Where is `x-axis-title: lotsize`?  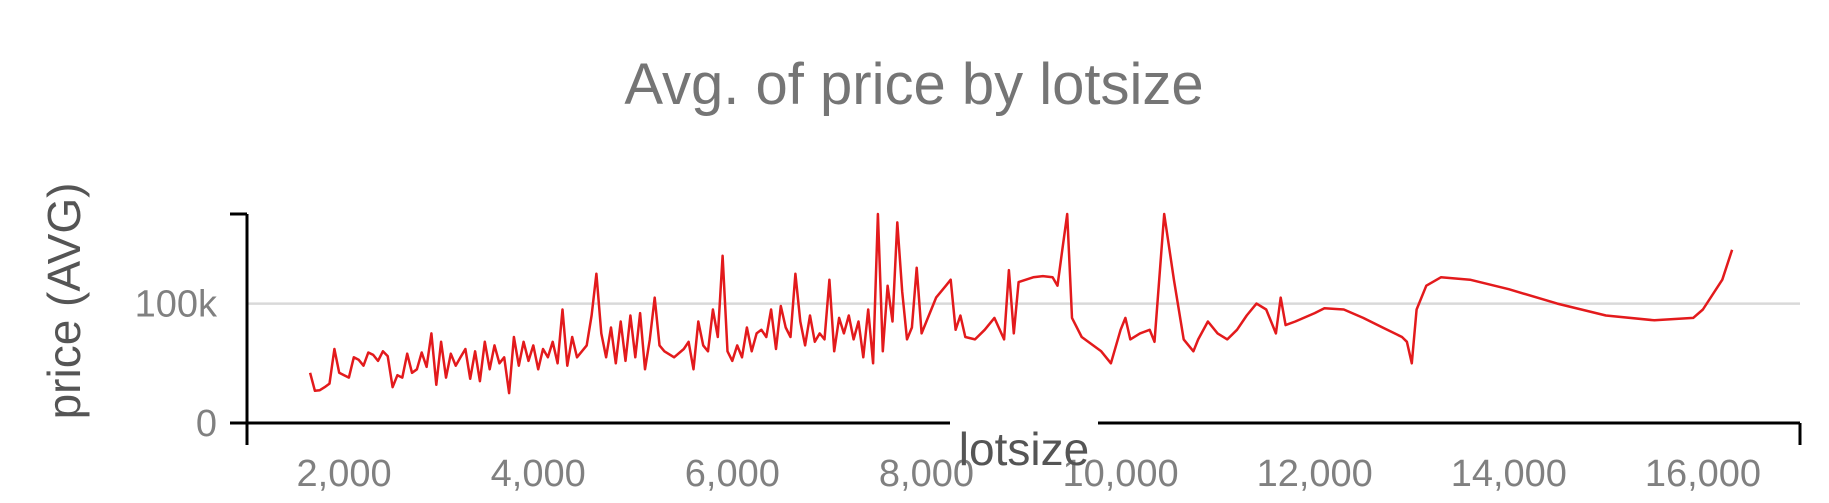 x-axis-title: lotsize is located at coordinates (1024, 449).